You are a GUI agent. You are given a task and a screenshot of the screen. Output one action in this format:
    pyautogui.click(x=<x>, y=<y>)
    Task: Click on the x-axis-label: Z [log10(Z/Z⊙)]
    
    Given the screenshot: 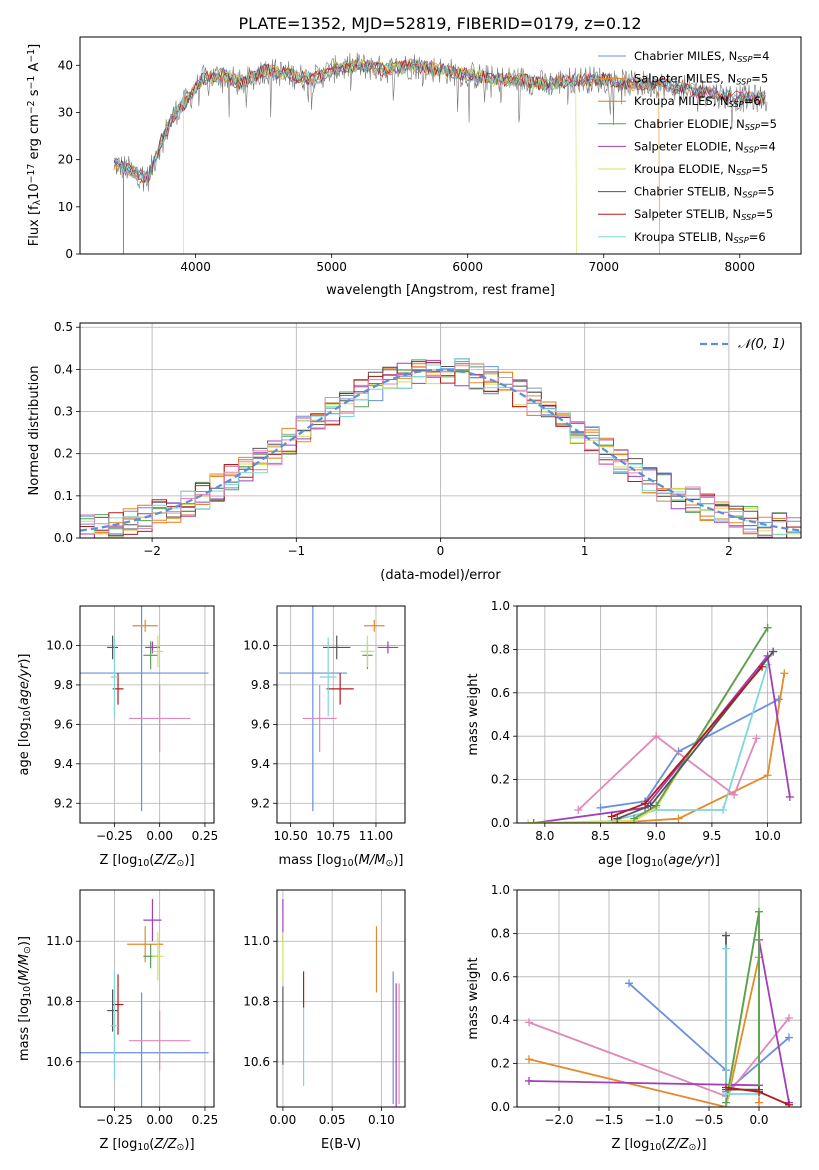 What is the action you would take?
    pyautogui.click(x=658, y=1145)
    